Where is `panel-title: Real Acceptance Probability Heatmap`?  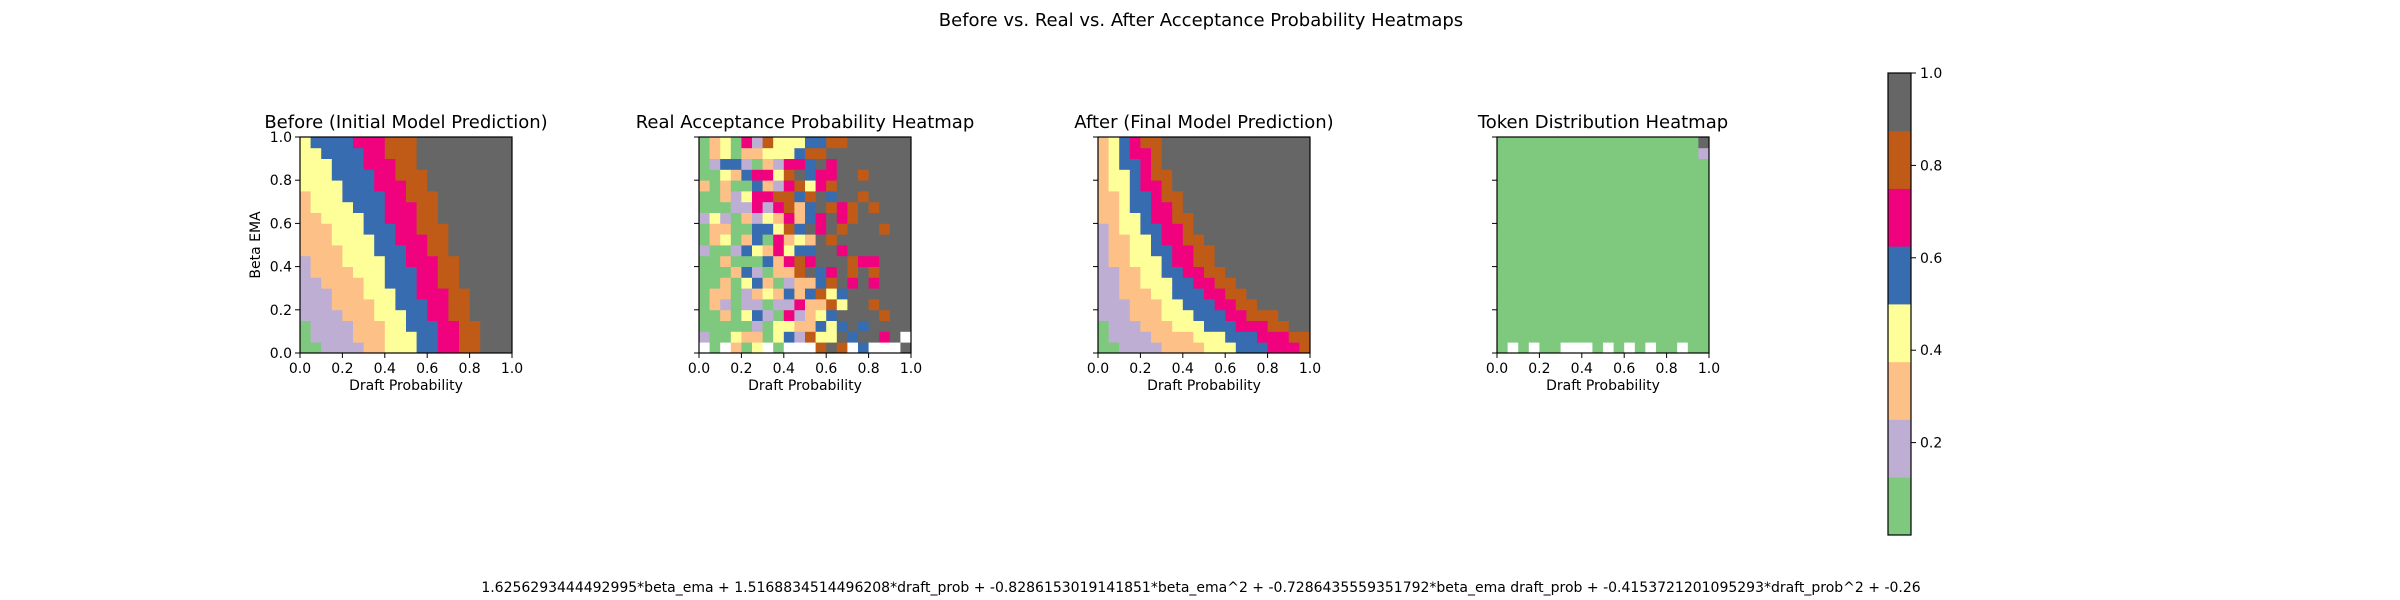
panel-title: Real Acceptance Probability Heatmap is located at coordinates (805, 122).